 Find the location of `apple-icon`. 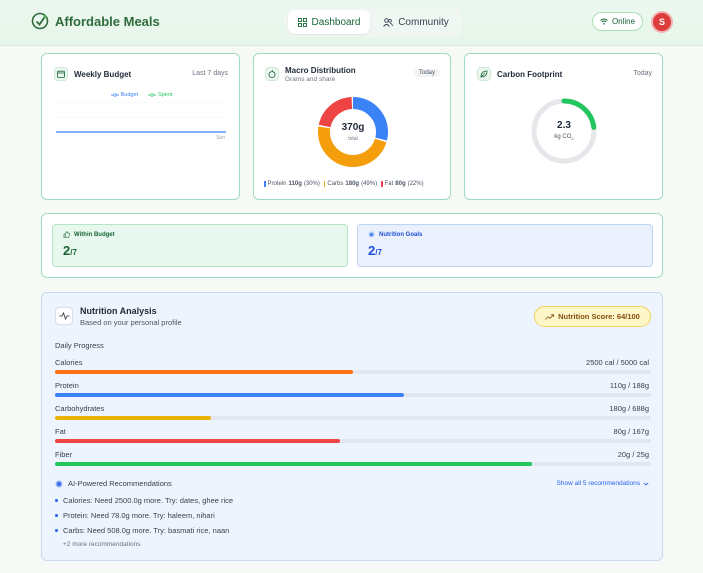

apple-icon is located at coordinates (272, 74).